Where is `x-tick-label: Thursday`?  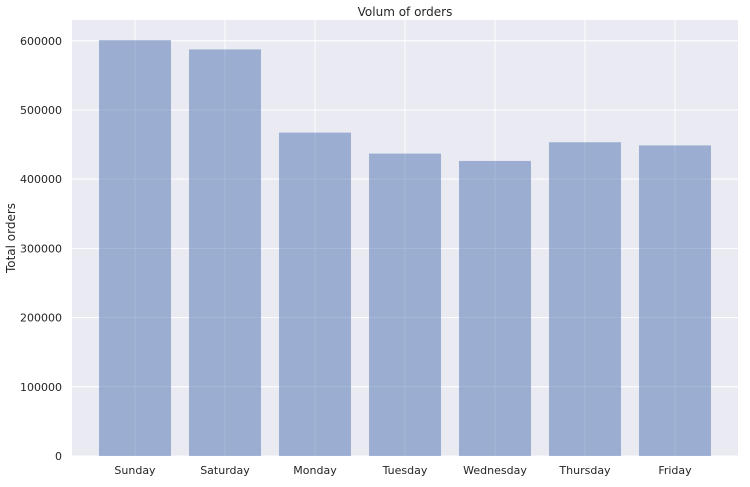
x-tick-label: Thursday is located at coordinates (584, 470).